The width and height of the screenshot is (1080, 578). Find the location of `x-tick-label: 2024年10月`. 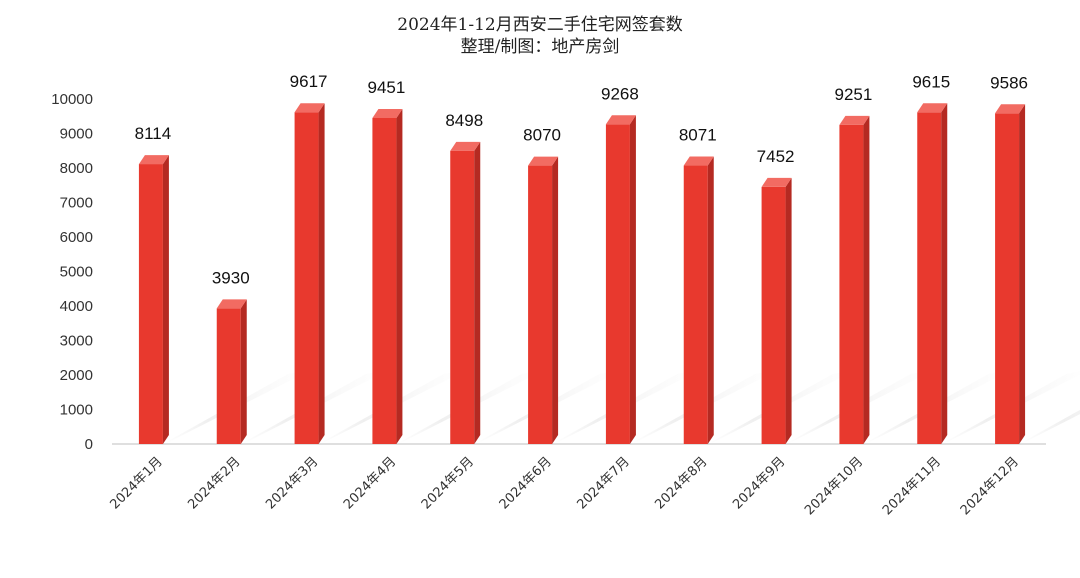

x-tick-label: 2024年10月 is located at coordinates (834, 486).